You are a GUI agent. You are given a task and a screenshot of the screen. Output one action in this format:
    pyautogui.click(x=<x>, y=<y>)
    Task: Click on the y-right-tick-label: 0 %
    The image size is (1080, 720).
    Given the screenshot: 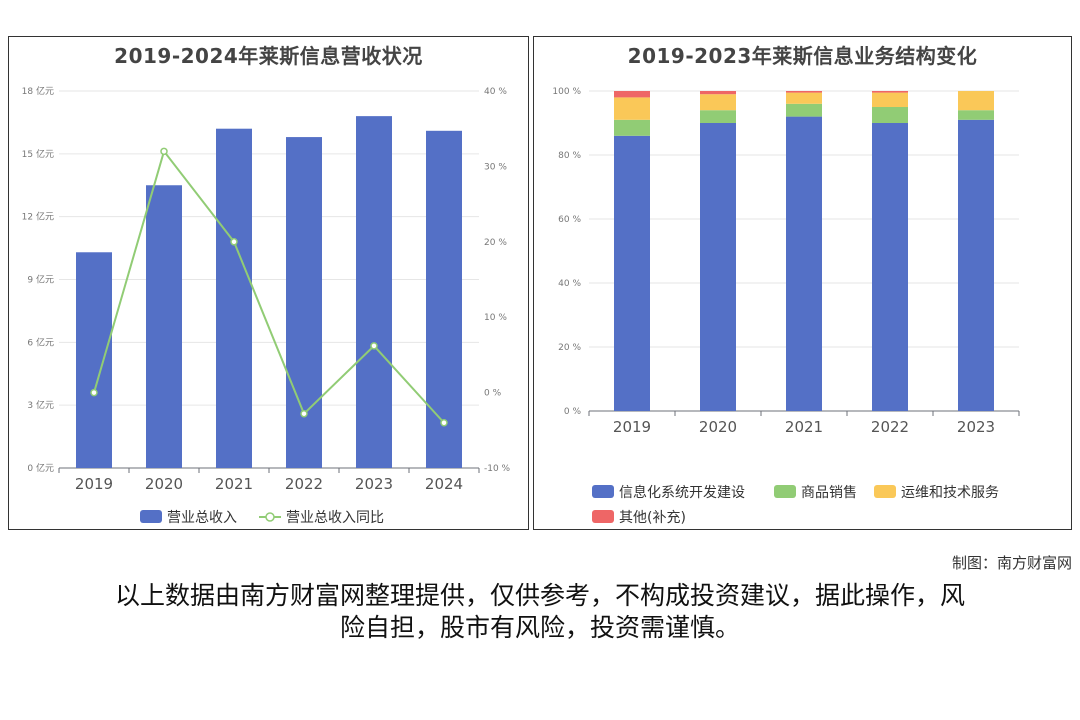 What is the action you would take?
    pyautogui.click(x=493, y=394)
    